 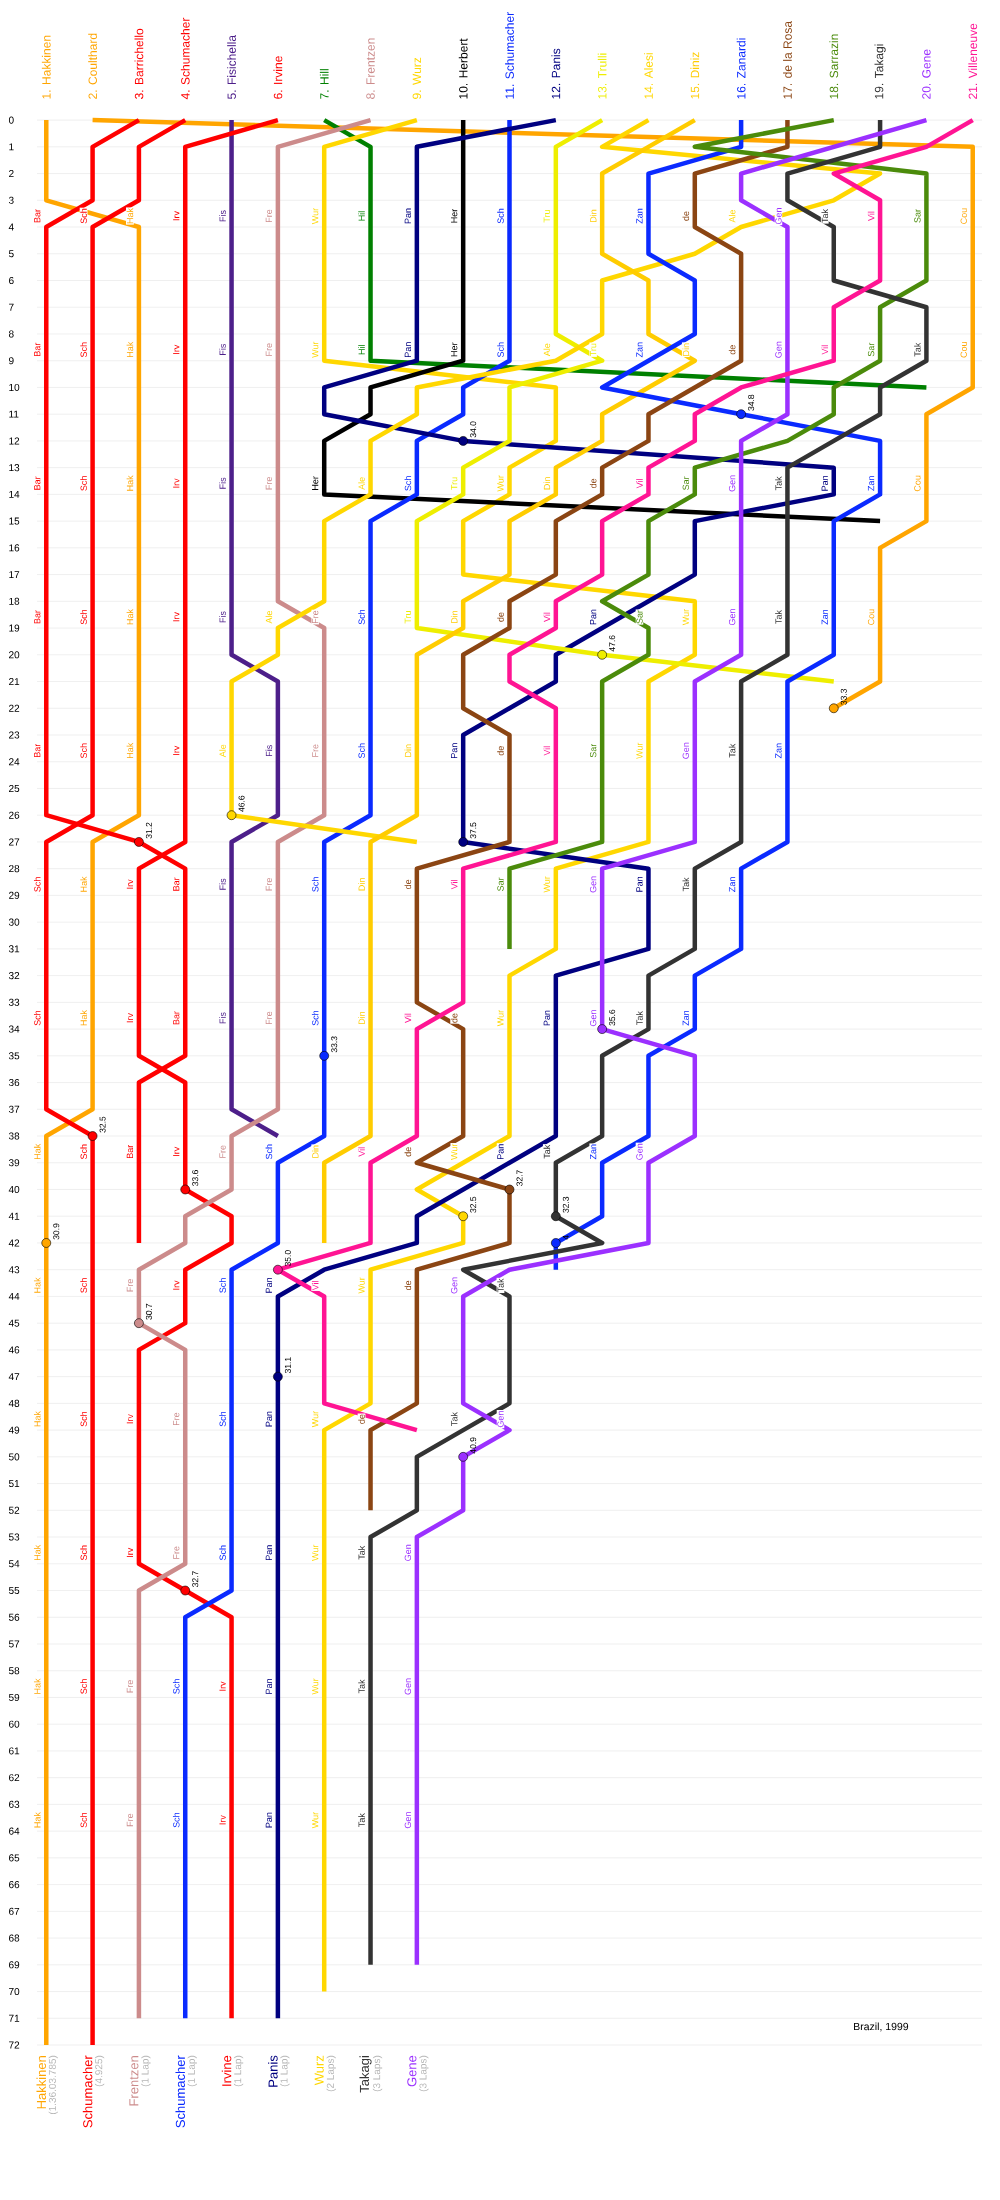 I want to click on y-tick-label: 27, so click(x=14, y=842).